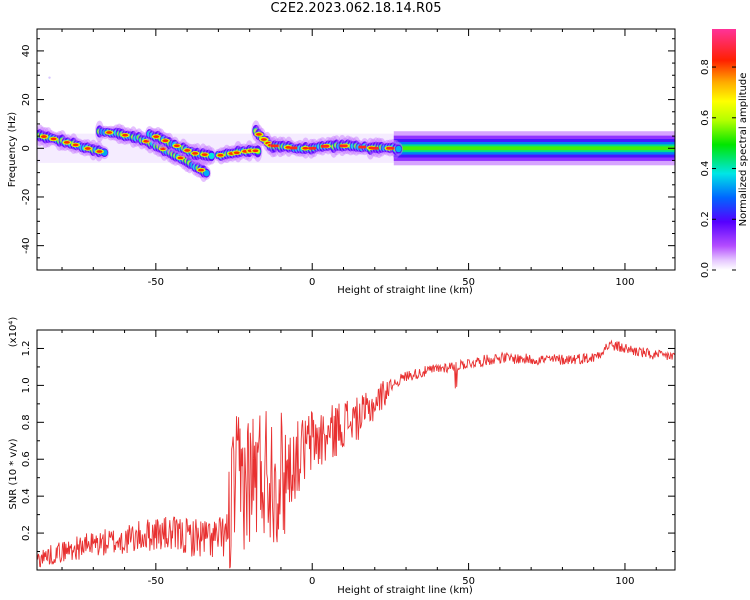 Image resolution: width=750 pixels, height=600 pixels. What do you see at coordinates (26, 385) in the screenshot?
I see `bottom-y-tick-label: 1.0` at bounding box center [26, 385].